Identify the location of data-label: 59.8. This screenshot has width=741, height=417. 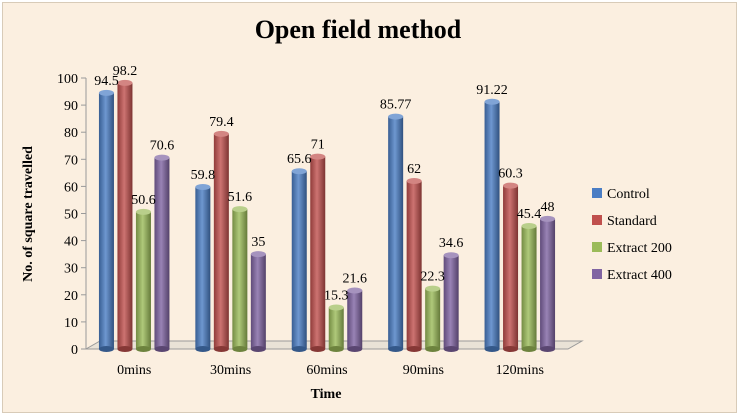
(203, 175).